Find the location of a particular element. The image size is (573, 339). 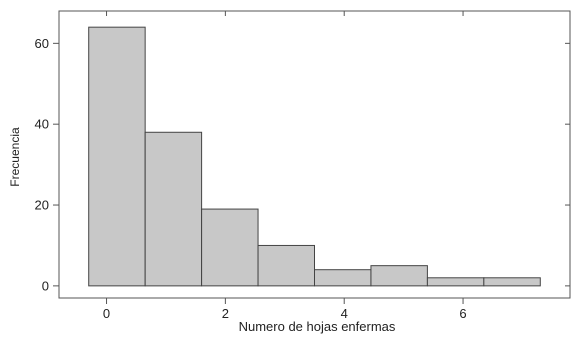

x-tick-label-0: 0 is located at coordinates (106, 313).